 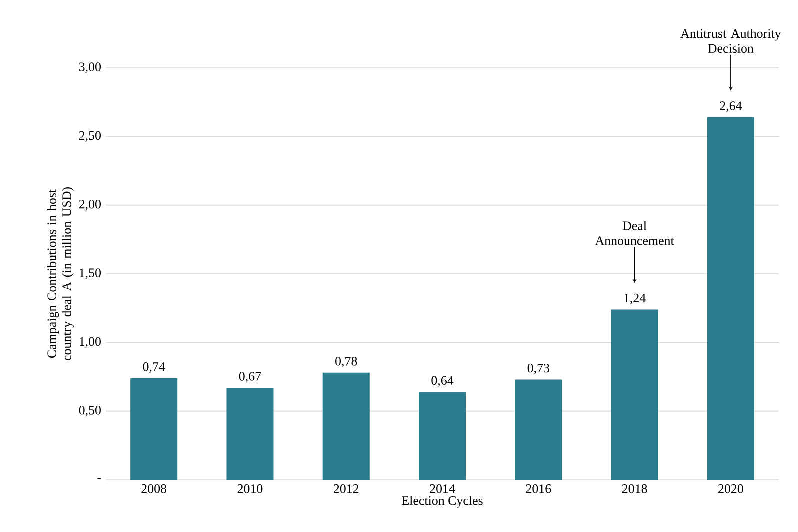 What do you see at coordinates (635, 299) in the screenshot?
I see `data-label: 1,24` at bounding box center [635, 299].